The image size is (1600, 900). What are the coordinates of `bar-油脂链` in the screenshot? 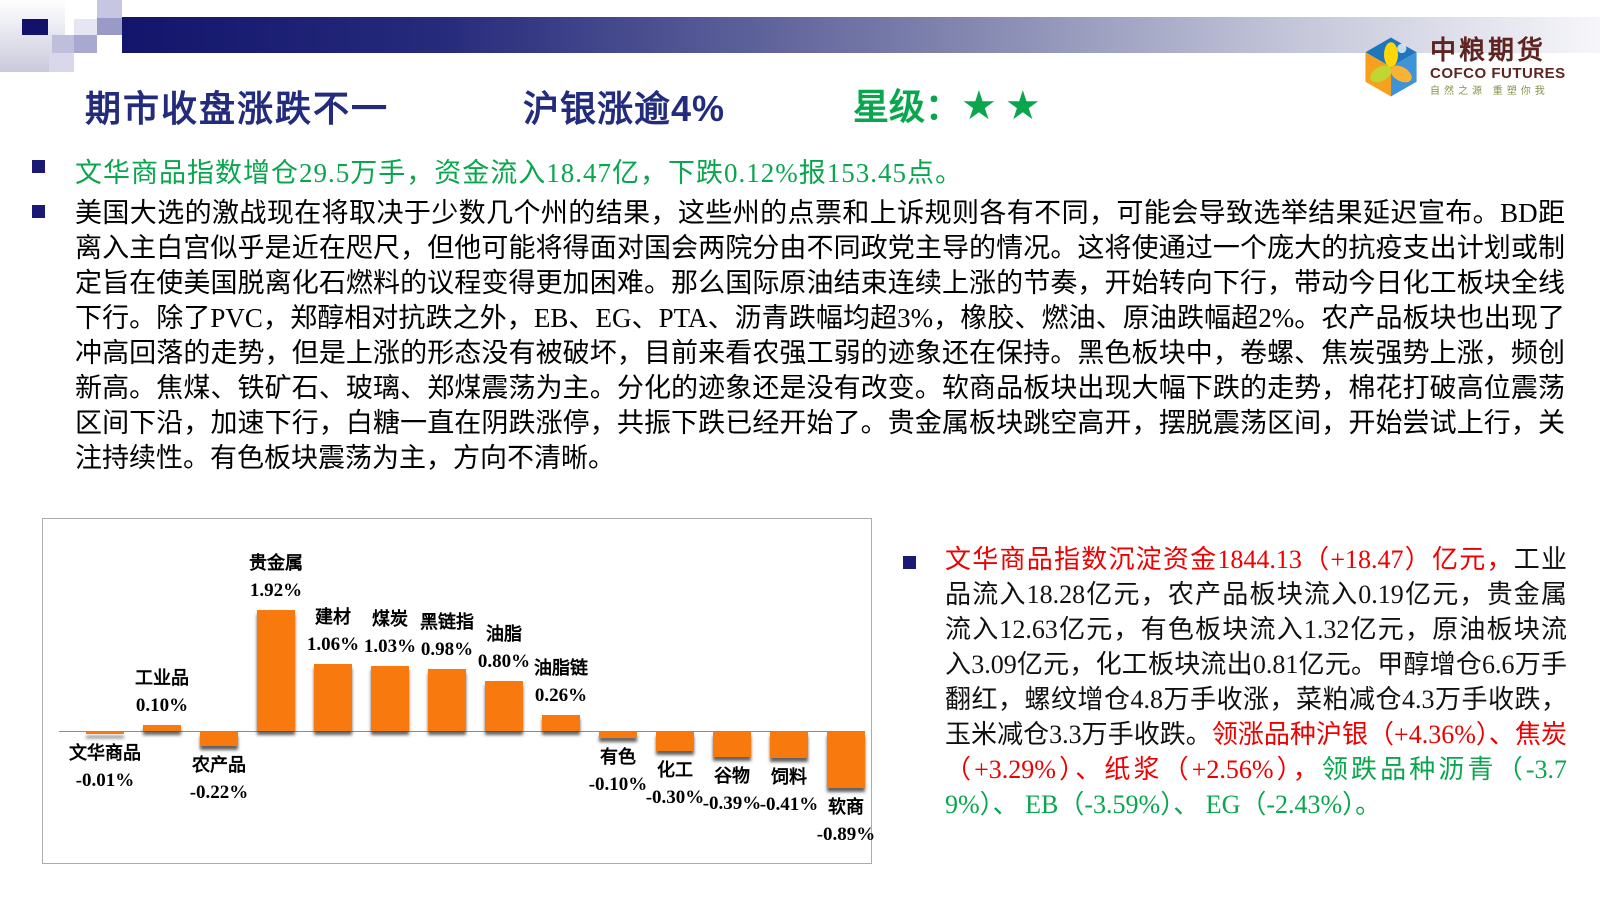 It's located at (561, 723).